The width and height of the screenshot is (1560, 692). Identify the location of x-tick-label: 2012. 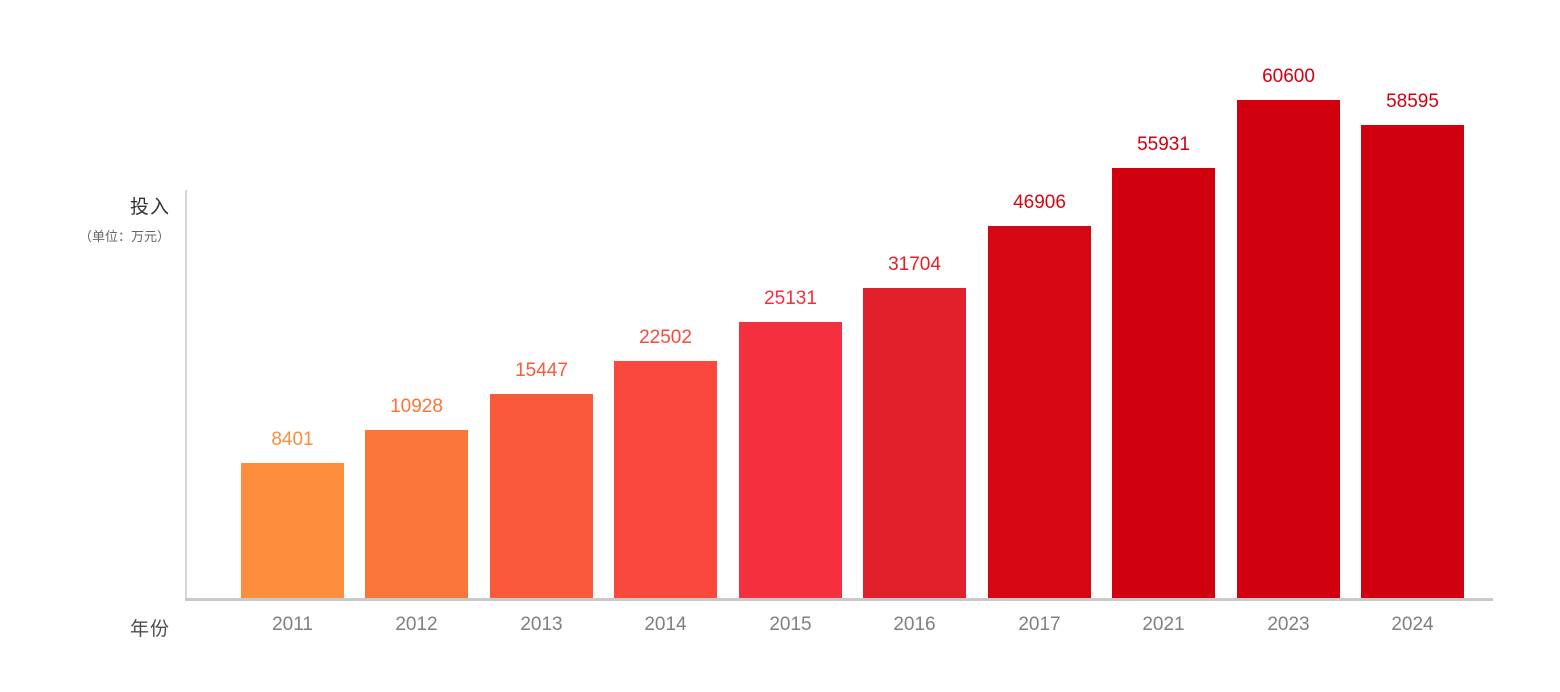
(416, 624).